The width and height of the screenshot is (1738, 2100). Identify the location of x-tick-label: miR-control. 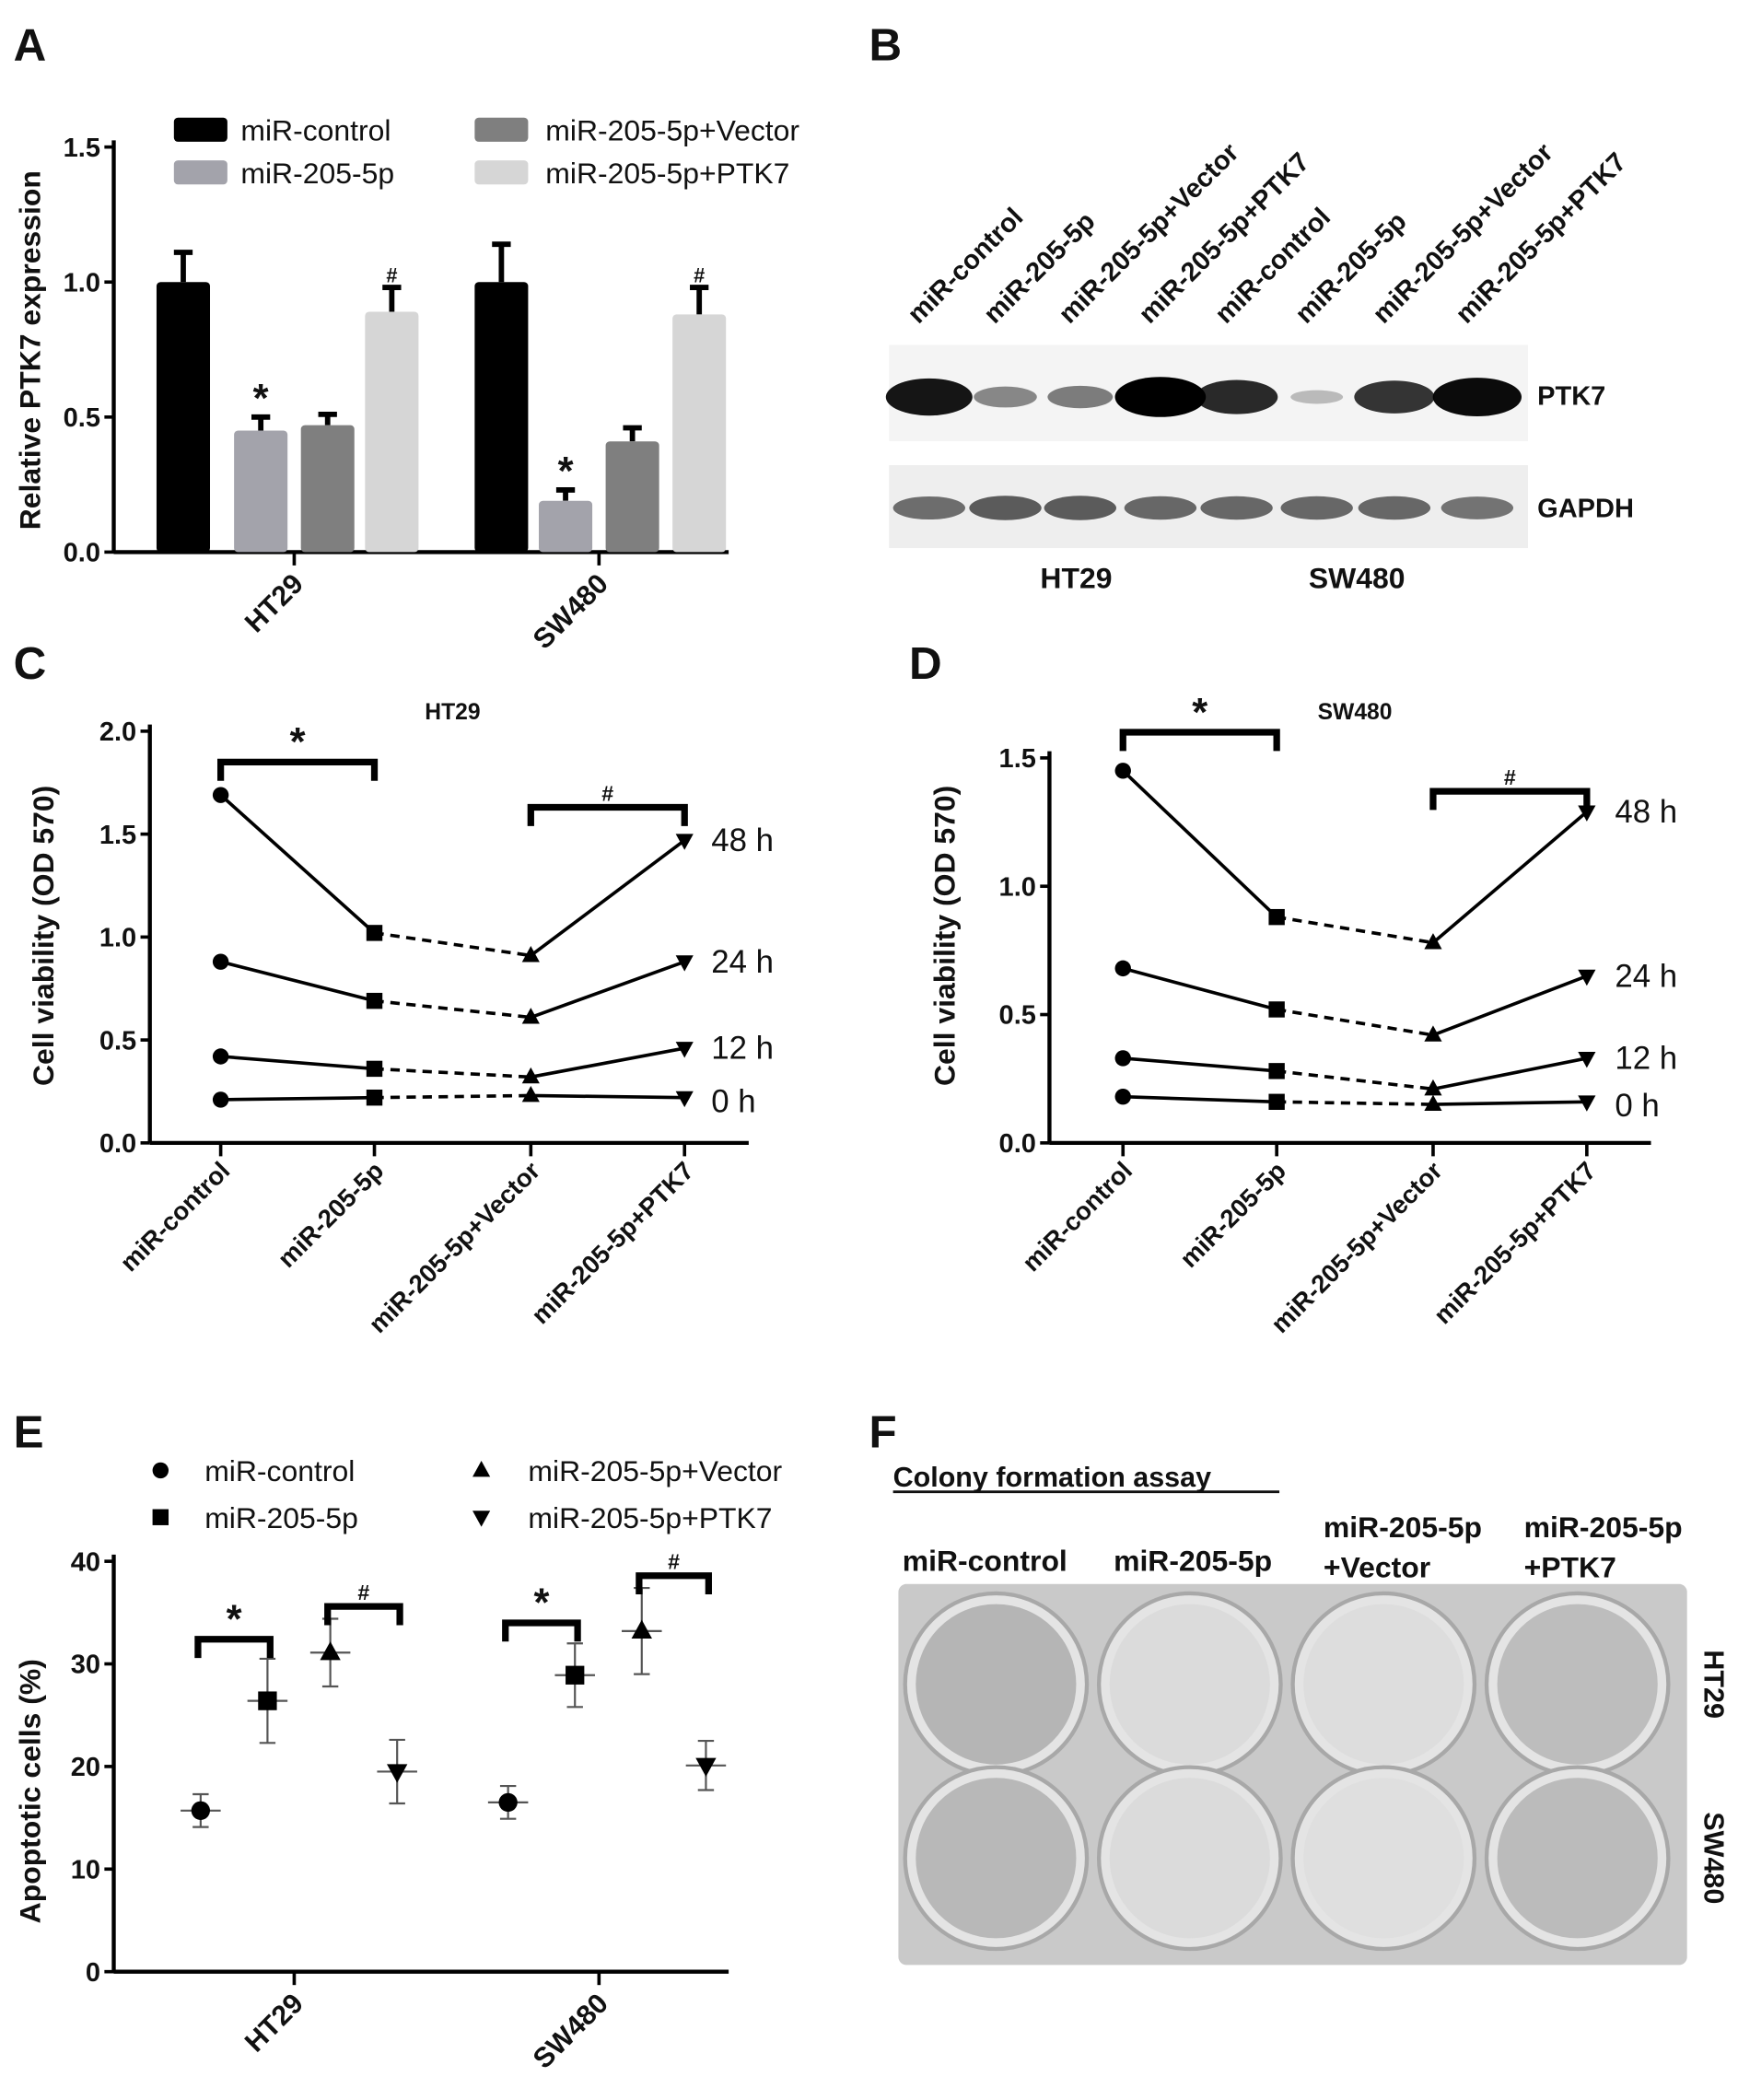
(174, 1216).